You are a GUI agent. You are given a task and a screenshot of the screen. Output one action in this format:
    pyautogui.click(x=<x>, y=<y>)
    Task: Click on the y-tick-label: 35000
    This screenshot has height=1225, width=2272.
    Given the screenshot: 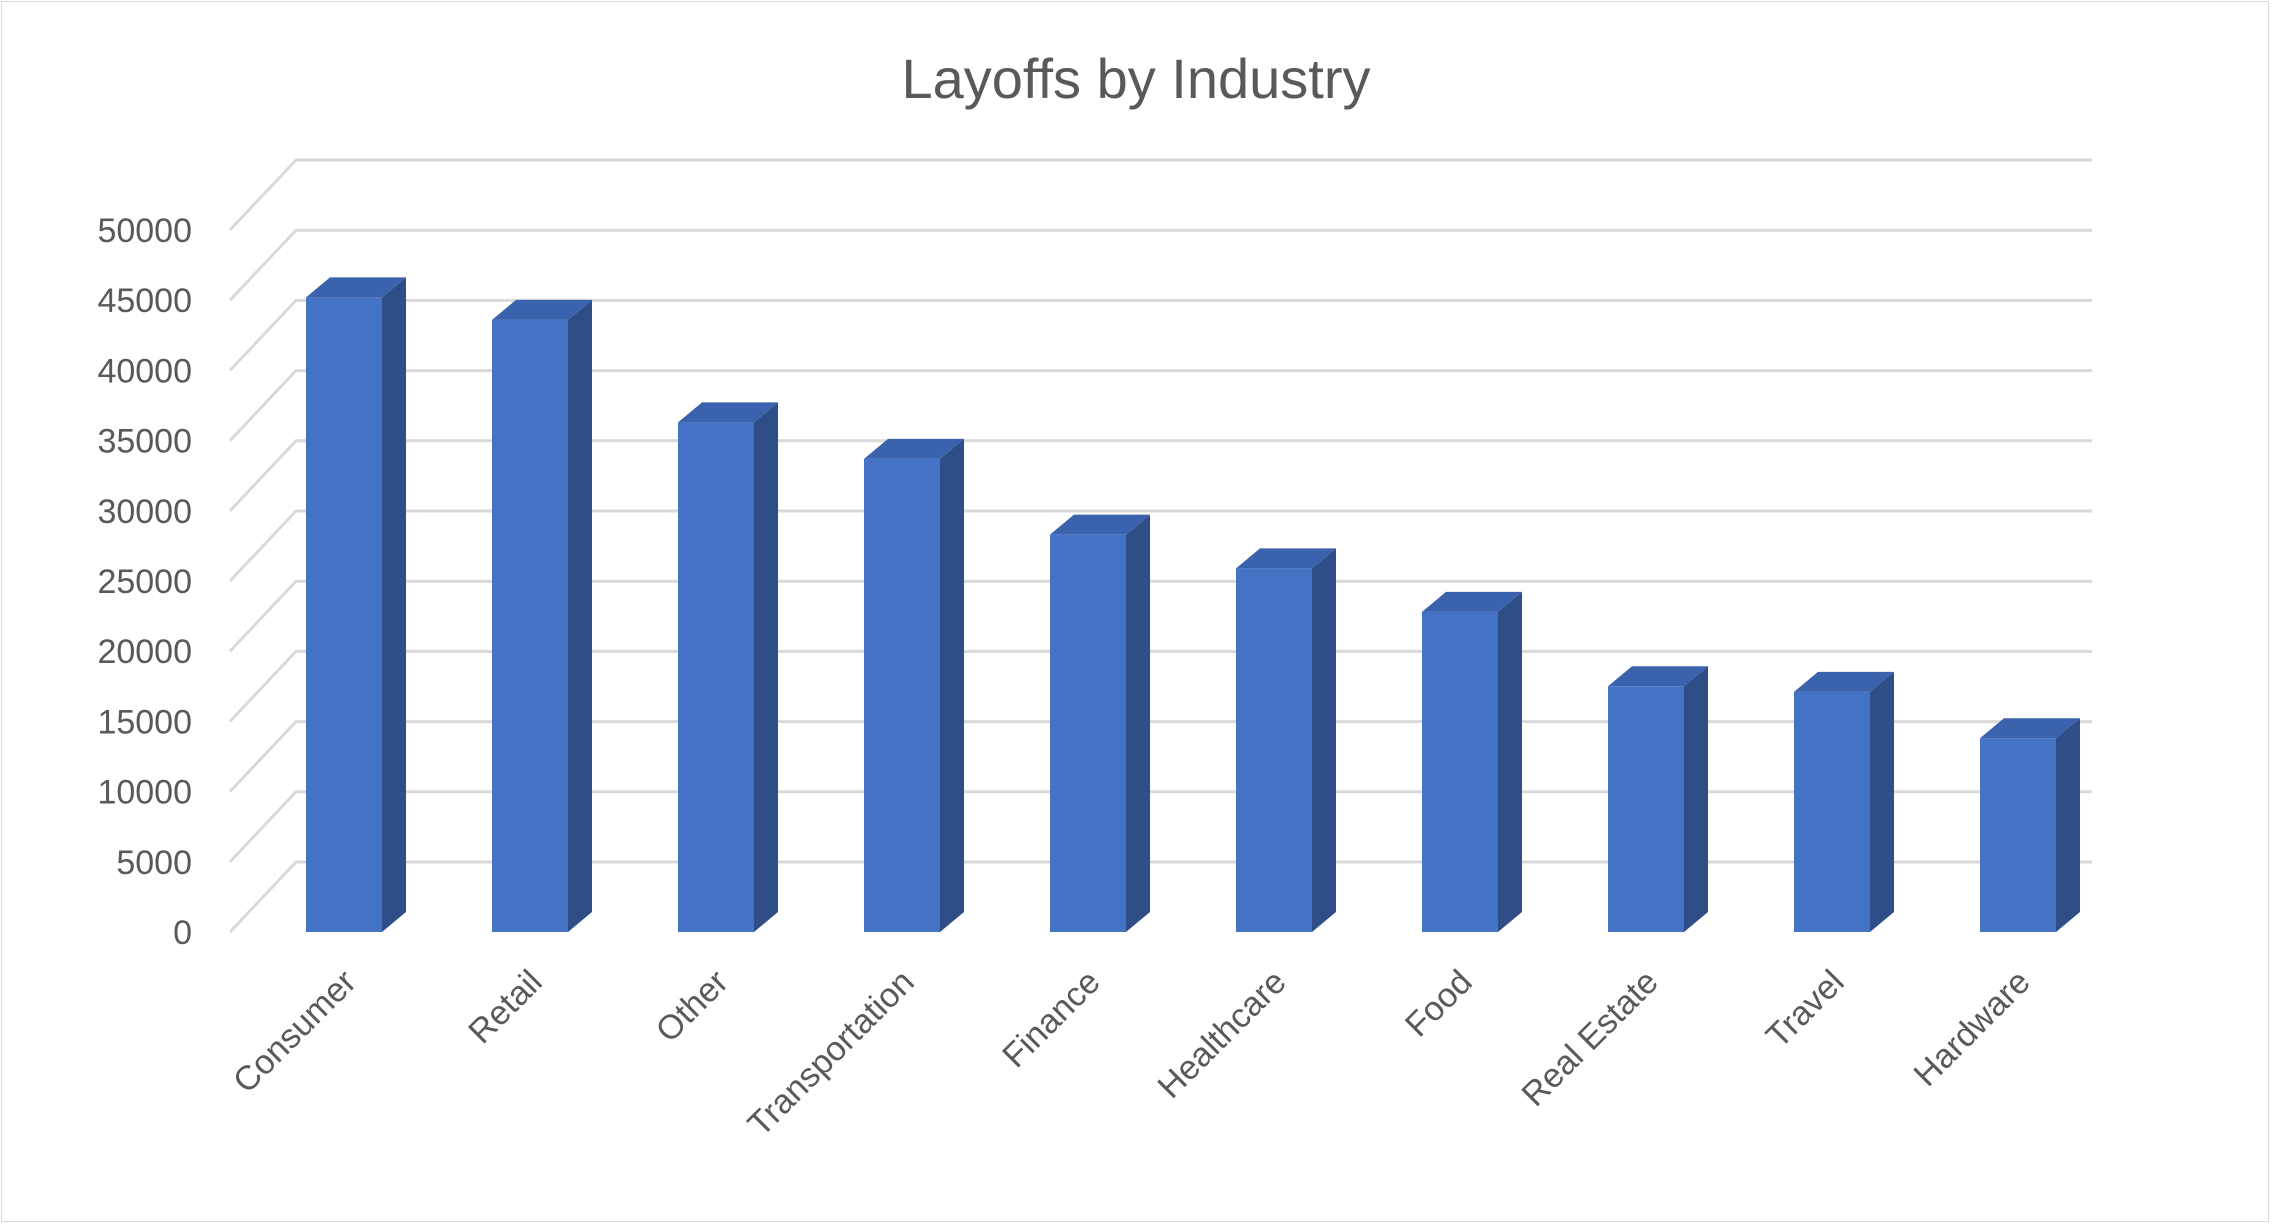 What is the action you would take?
    pyautogui.click(x=144, y=442)
    